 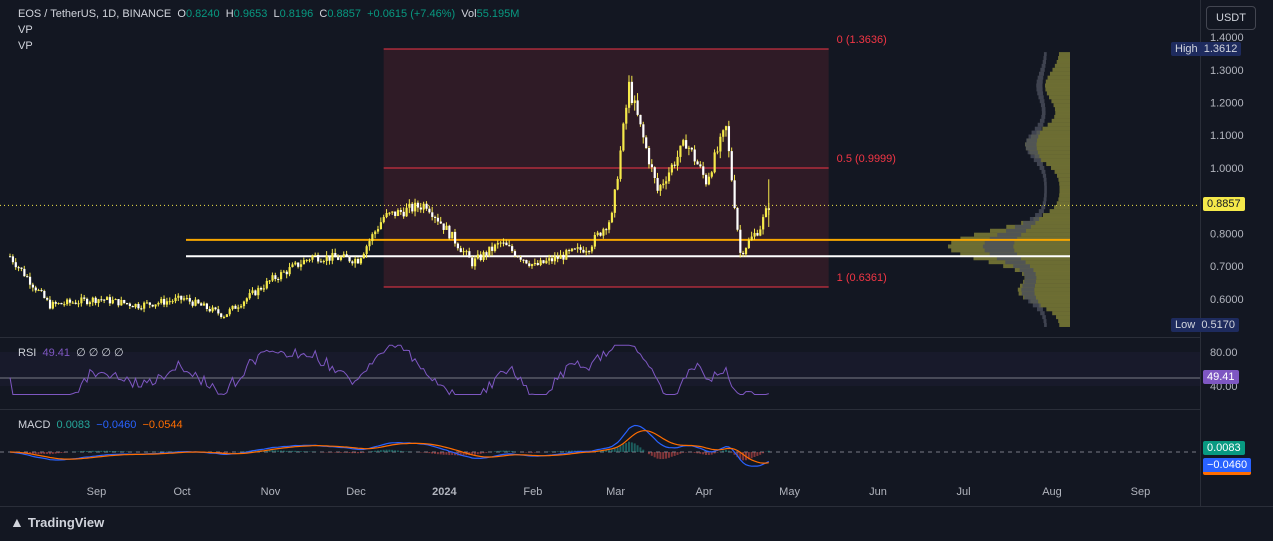 What do you see at coordinates (25, 46) in the screenshot?
I see `vp-indicator-2: VP` at bounding box center [25, 46].